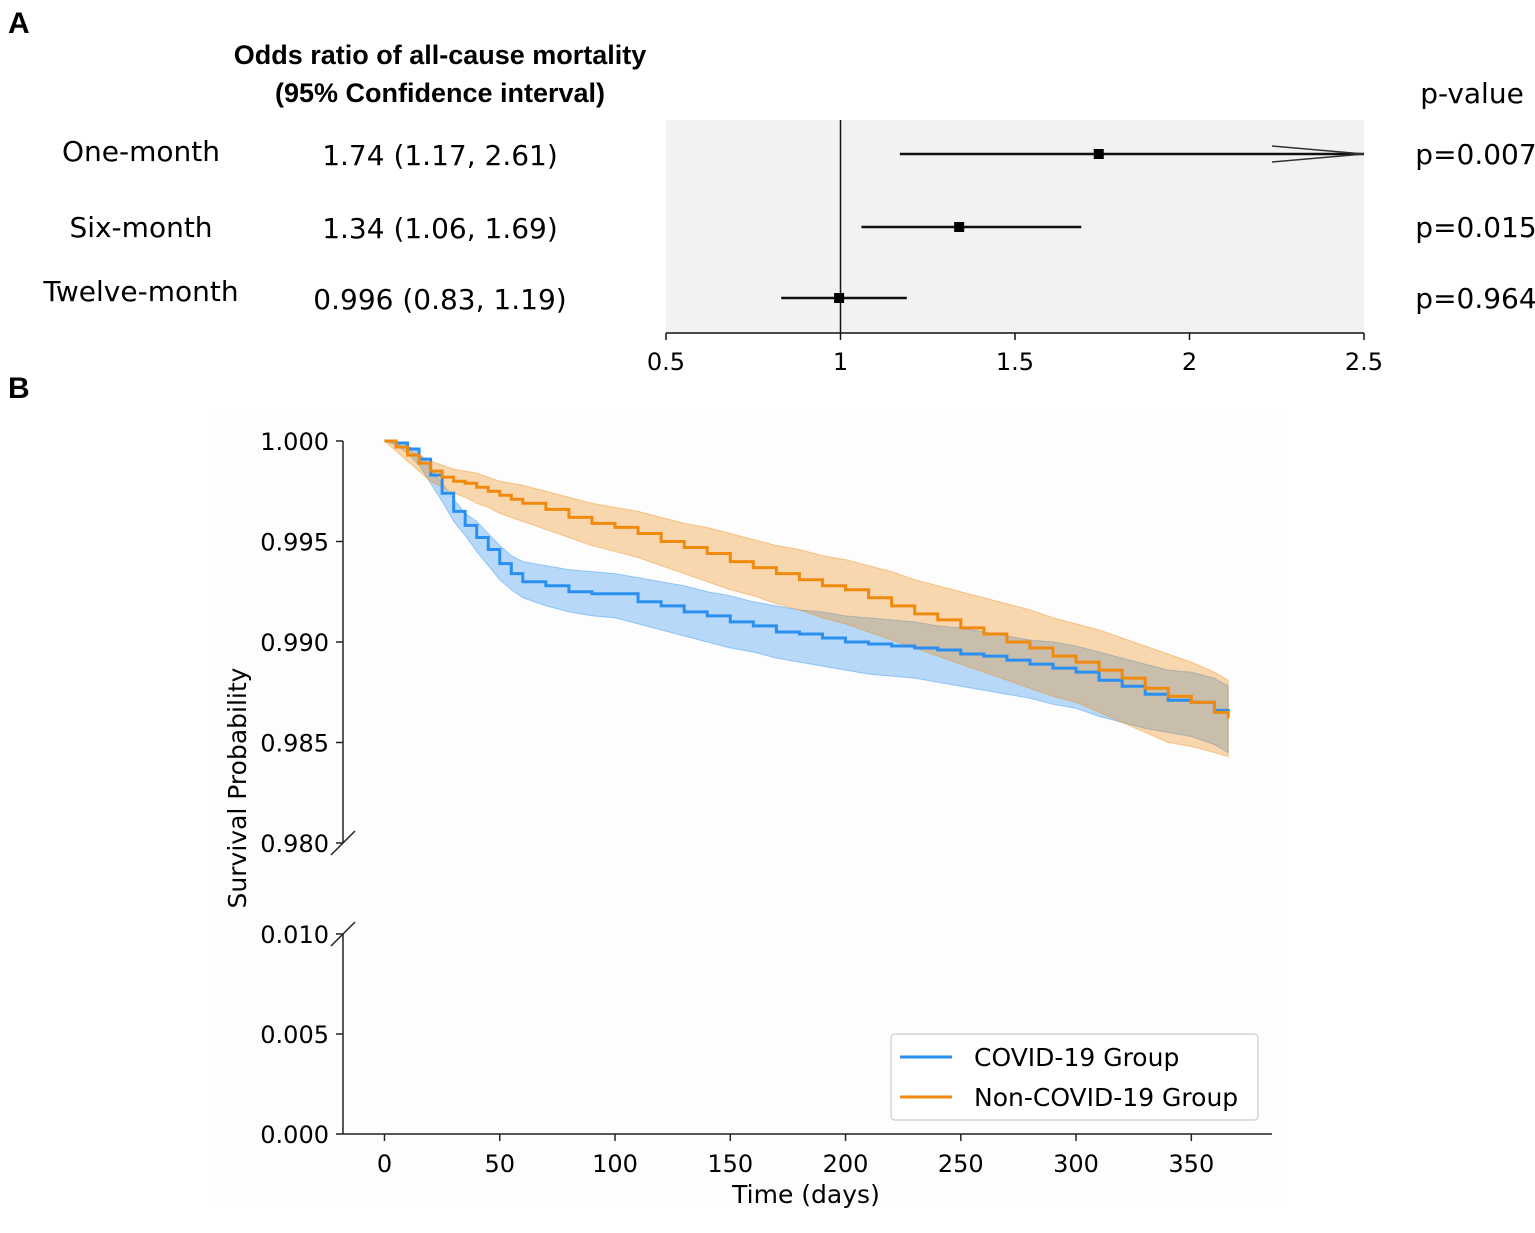  Describe the element at coordinates (1074, 1077) in the screenshot. I see `legend` at that location.